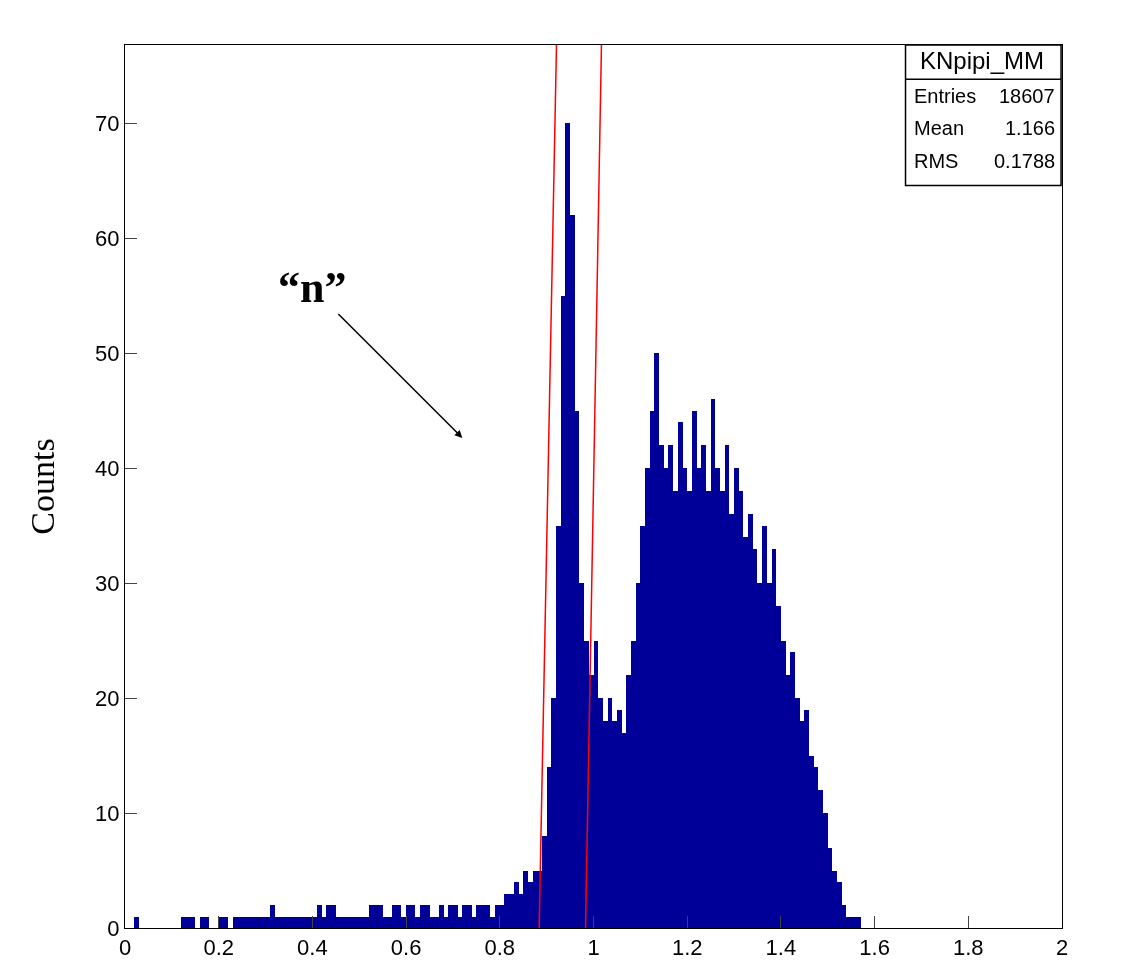 The width and height of the screenshot is (1147, 973). I want to click on x-tick-label: 1.4, so click(781, 948).